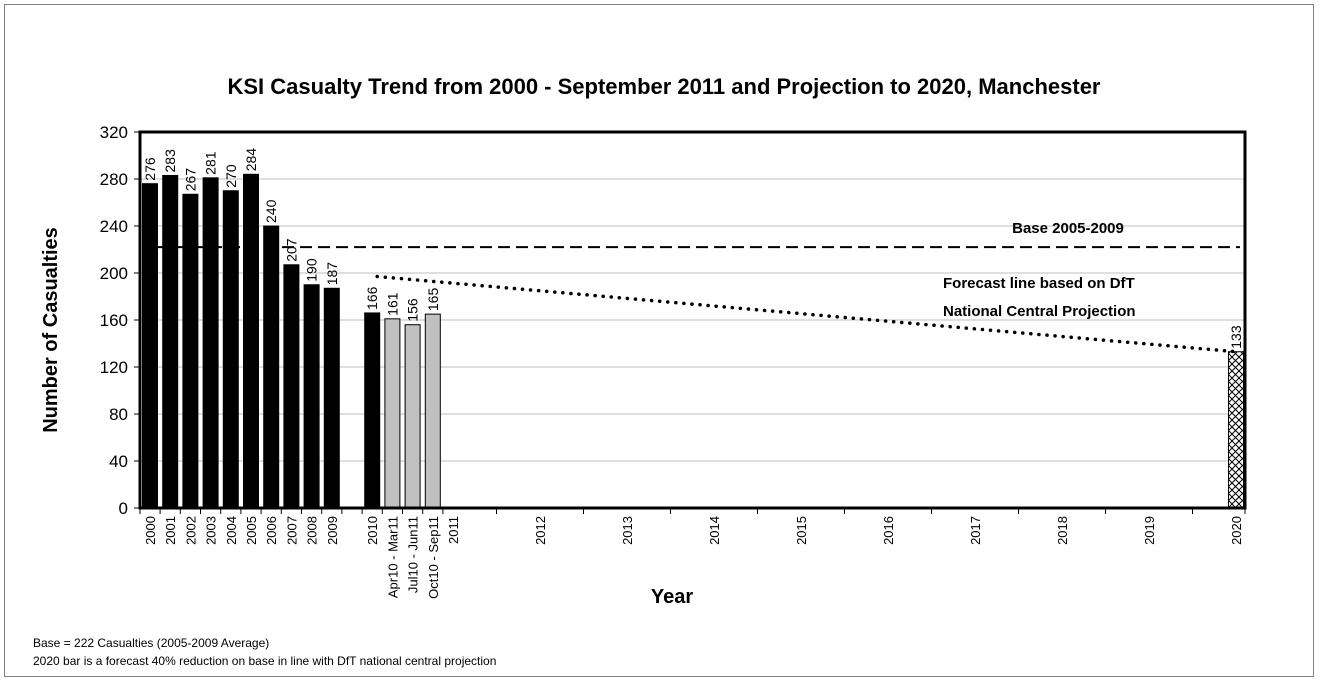  I want to click on data-label: 270, so click(231, 176).